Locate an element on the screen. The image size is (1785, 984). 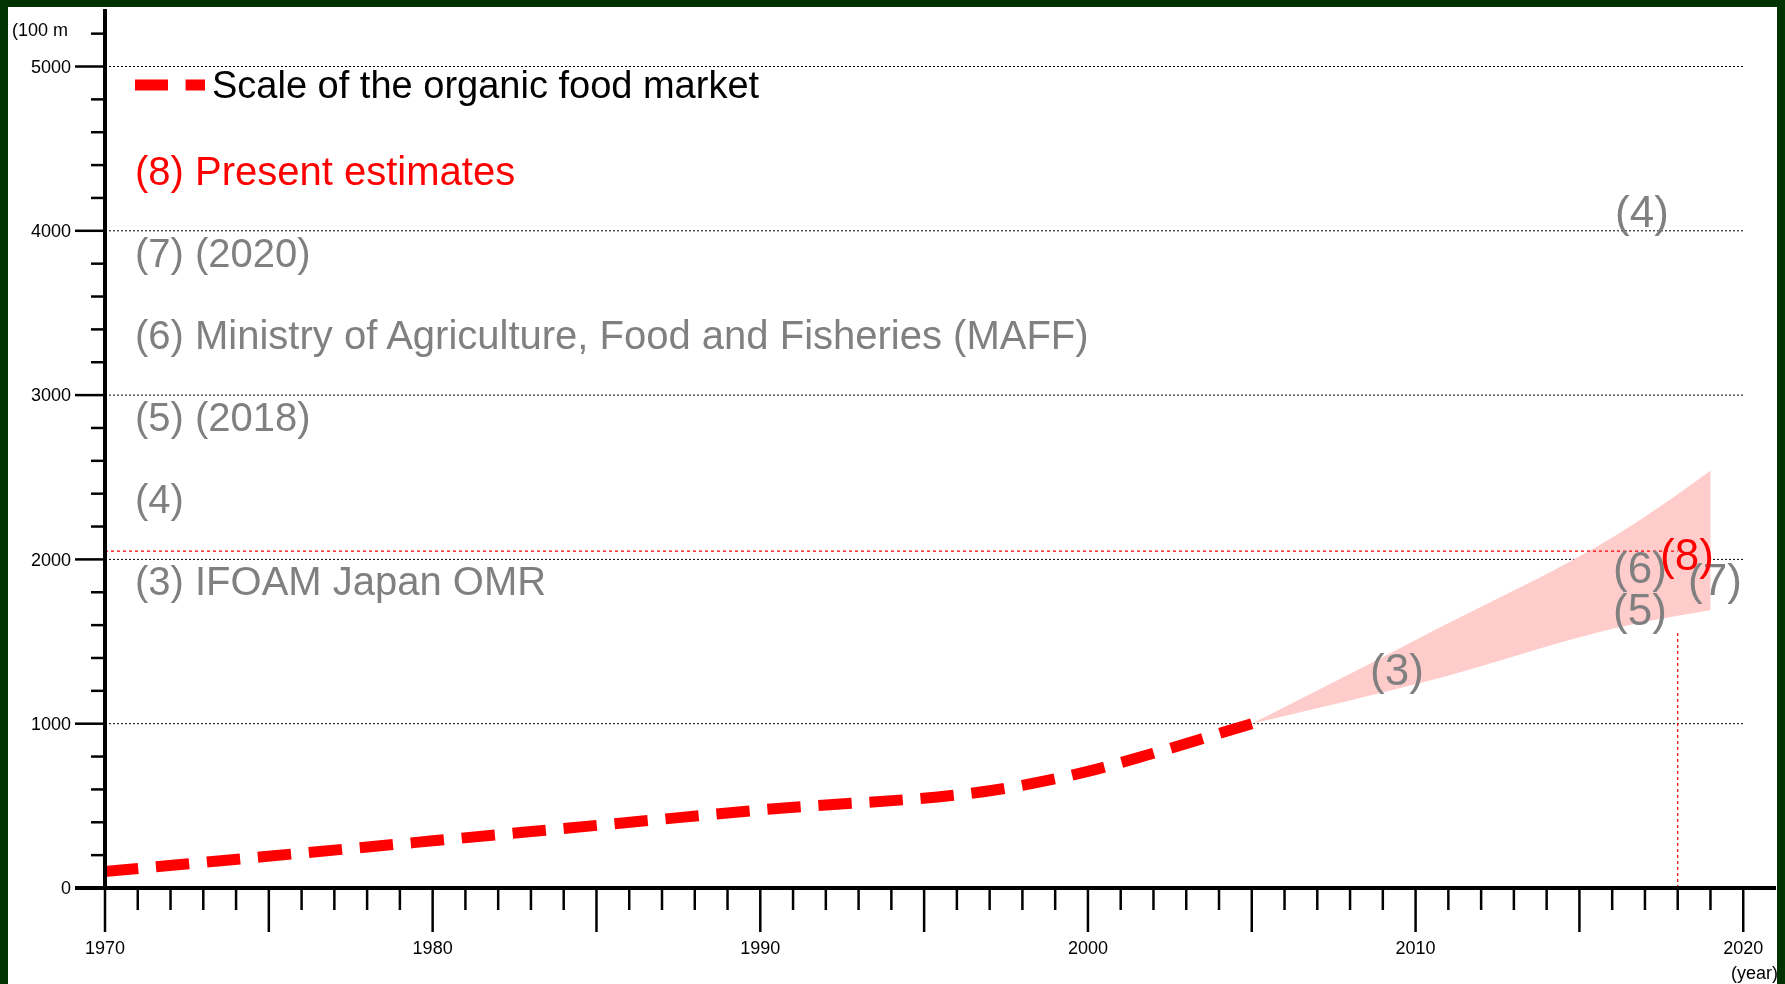
x-tick-label: 2010 is located at coordinates (1415, 948).